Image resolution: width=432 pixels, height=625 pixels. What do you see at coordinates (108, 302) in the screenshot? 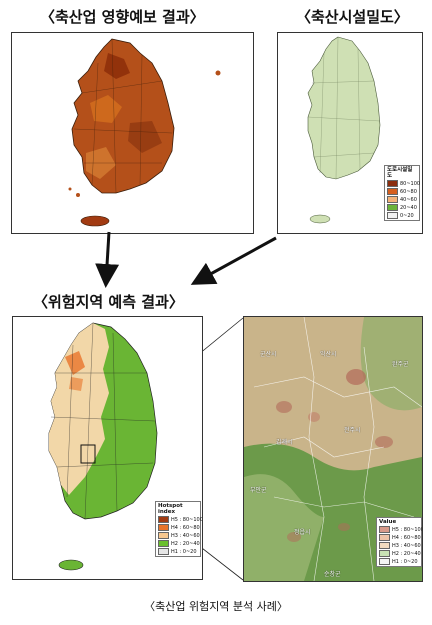
I see `risk-title: 〈위험지역 예측 결과〉` at bounding box center [108, 302].